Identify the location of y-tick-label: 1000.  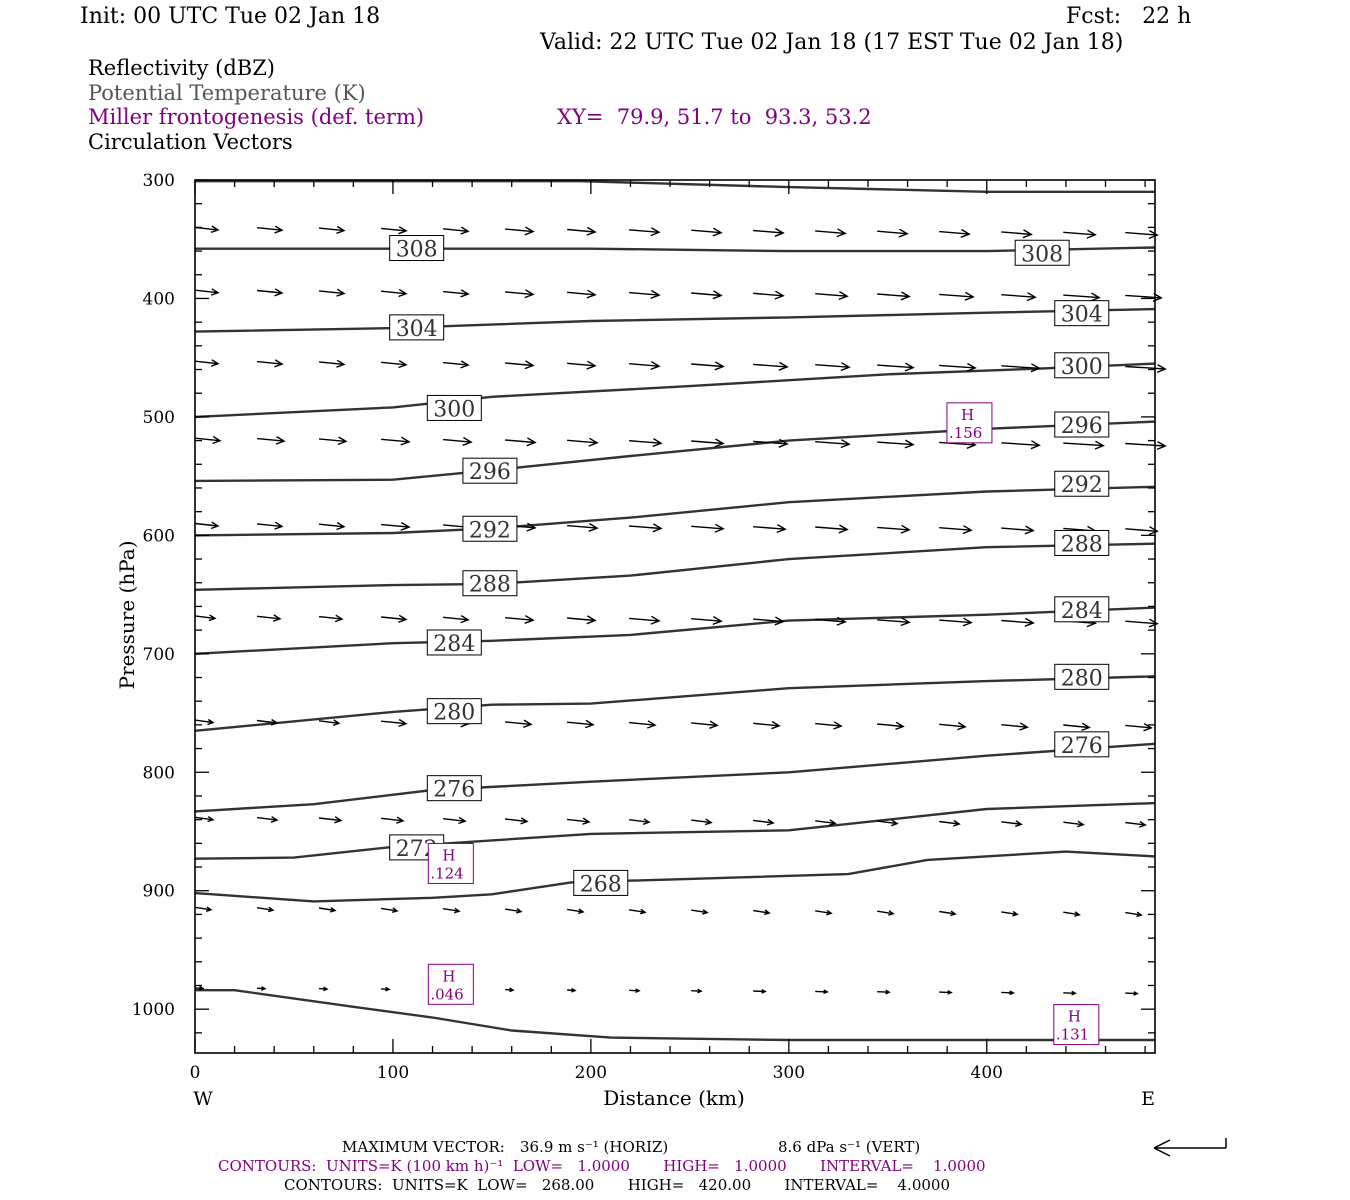
(153, 1010).